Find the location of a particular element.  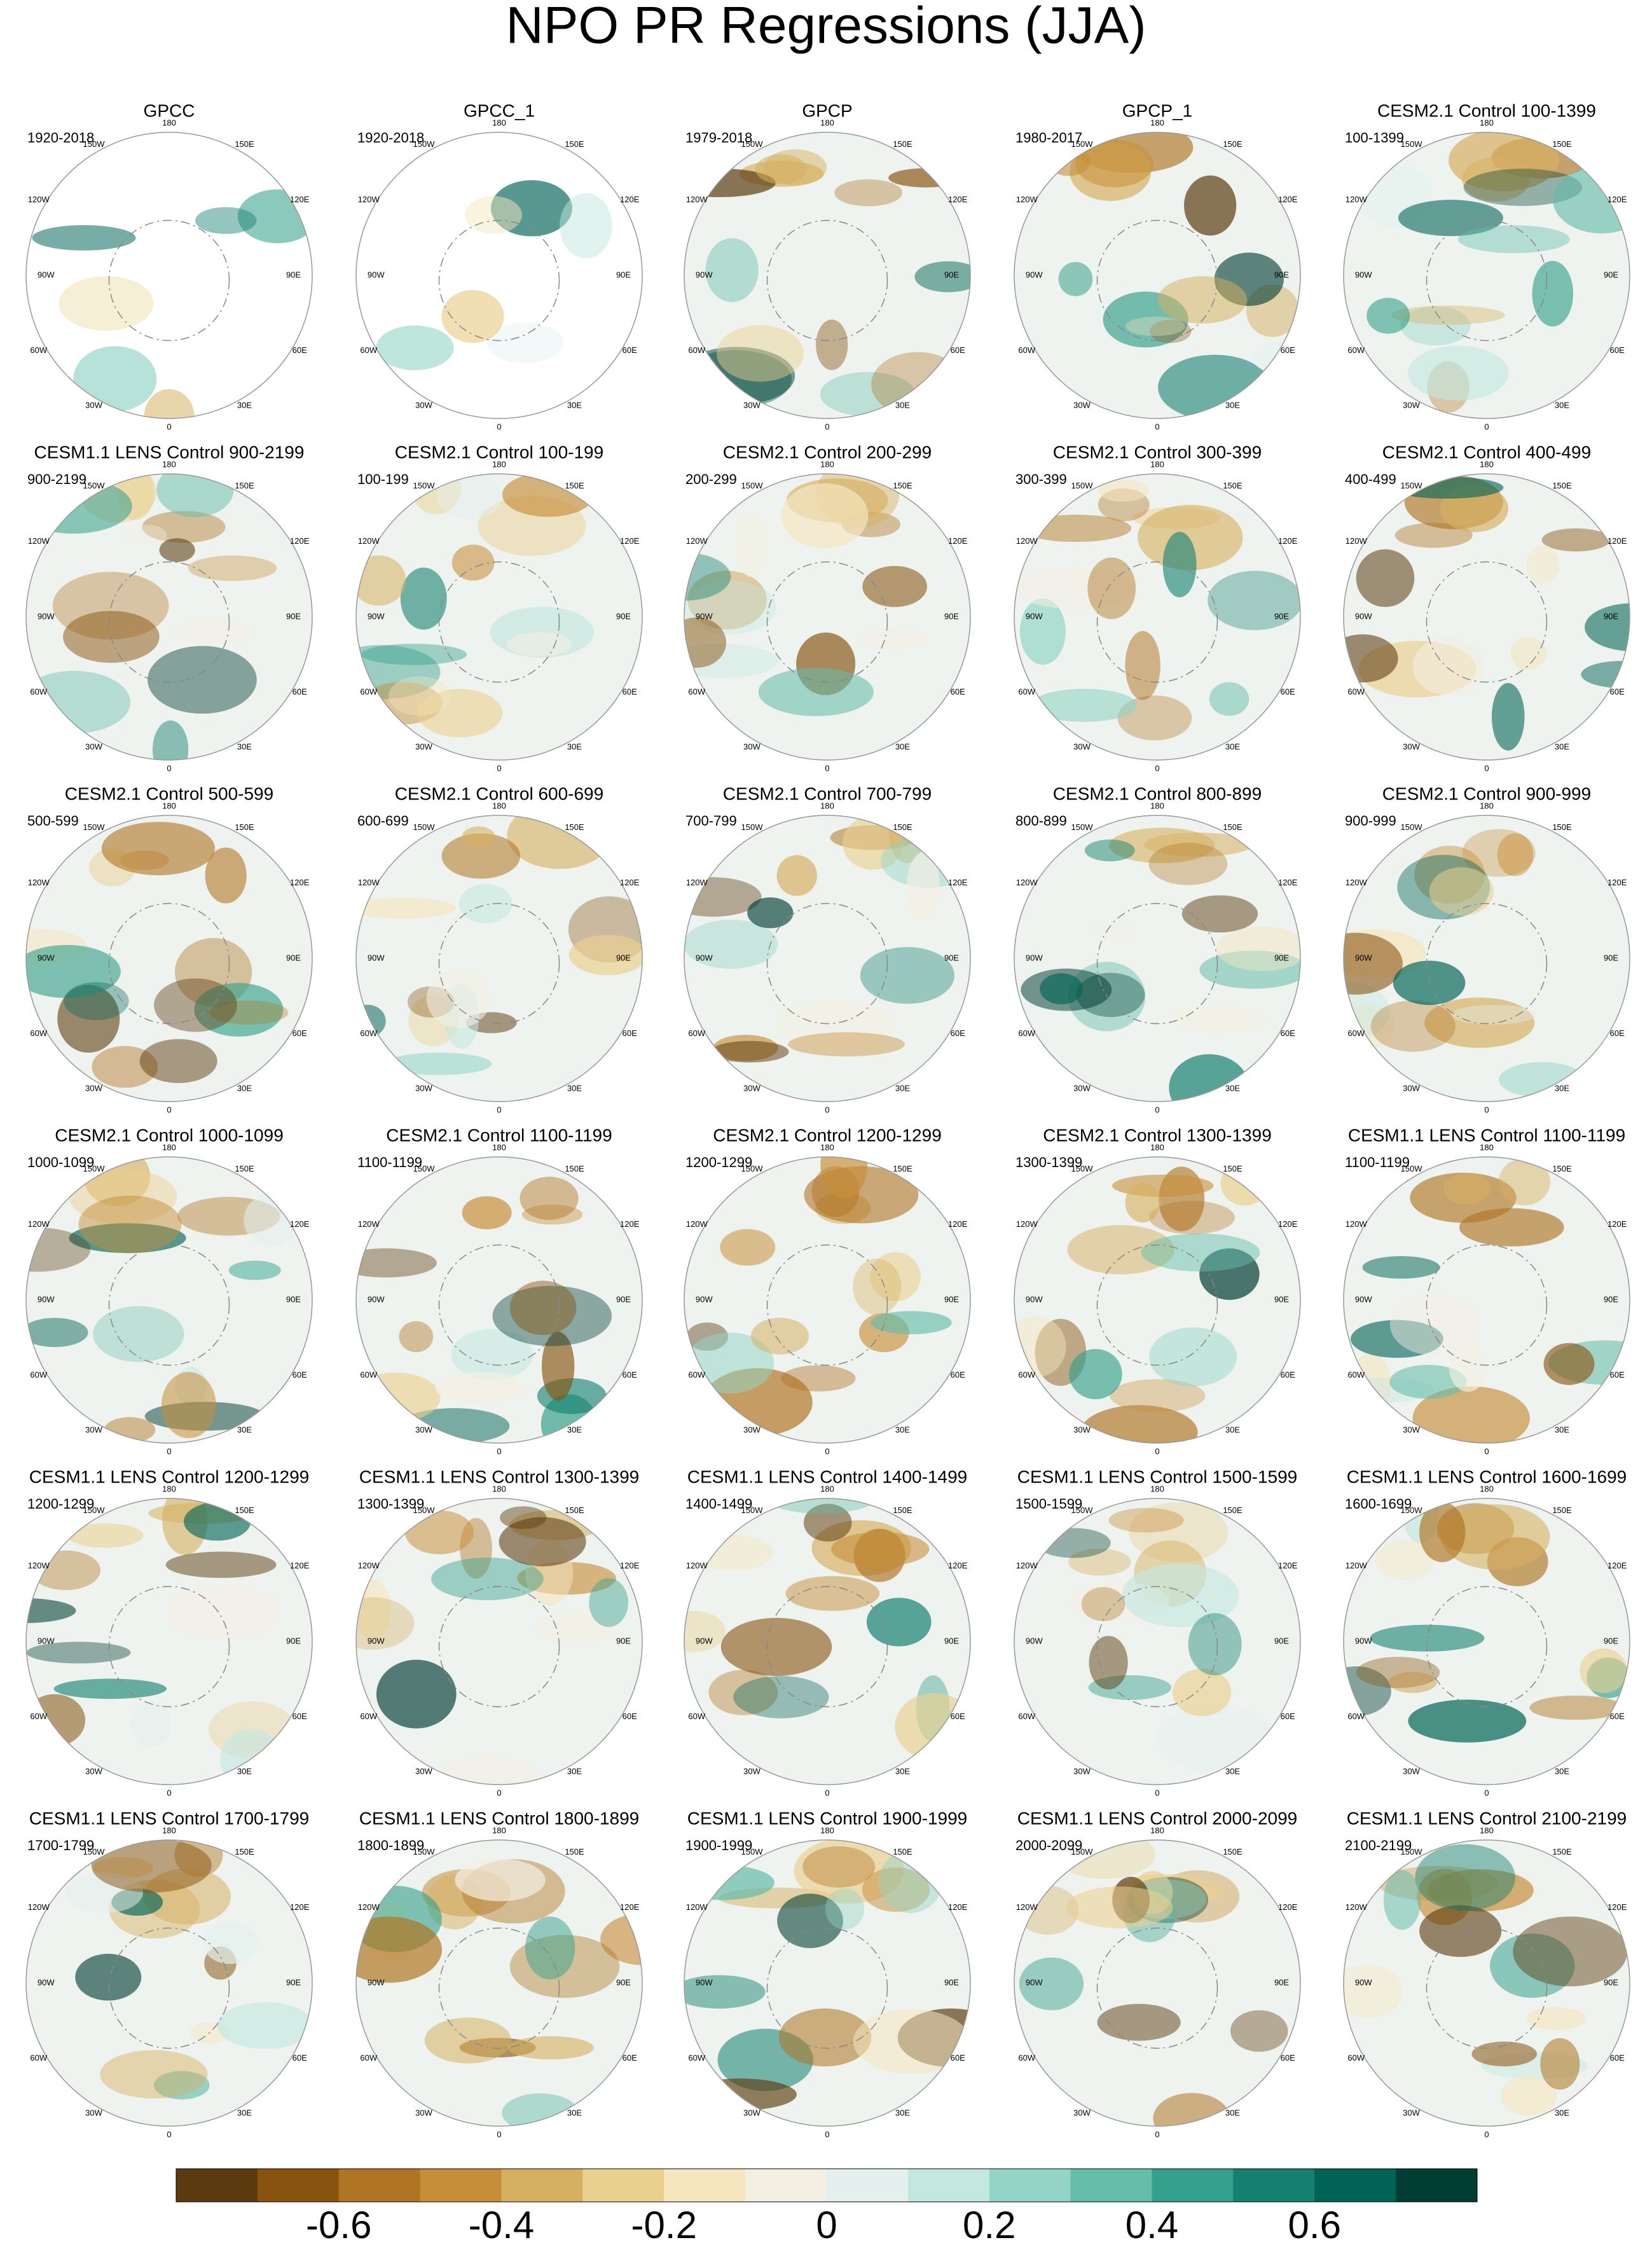

panel-period: 1980-2017 is located at coordinates (1048, 138).